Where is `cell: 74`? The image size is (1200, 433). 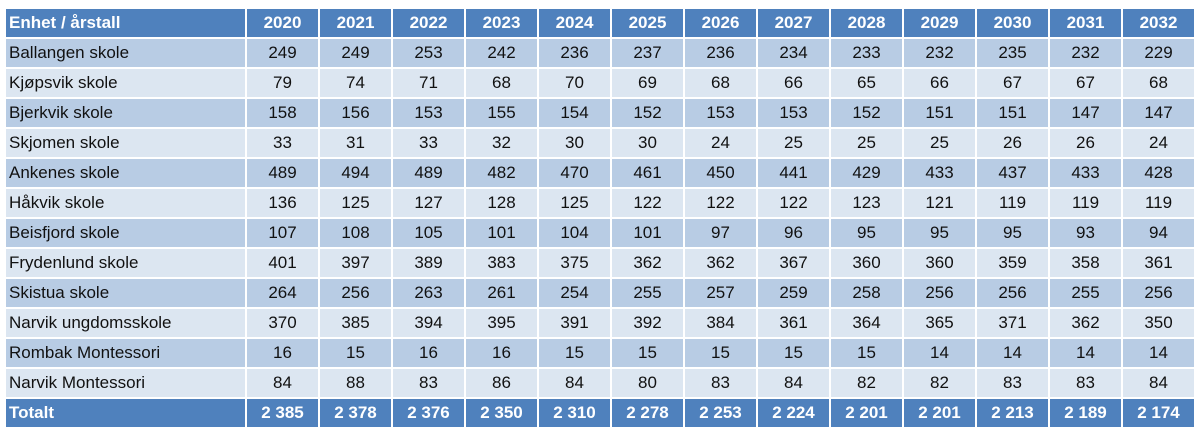
cell: 74 is located at coordinates (355, 83).